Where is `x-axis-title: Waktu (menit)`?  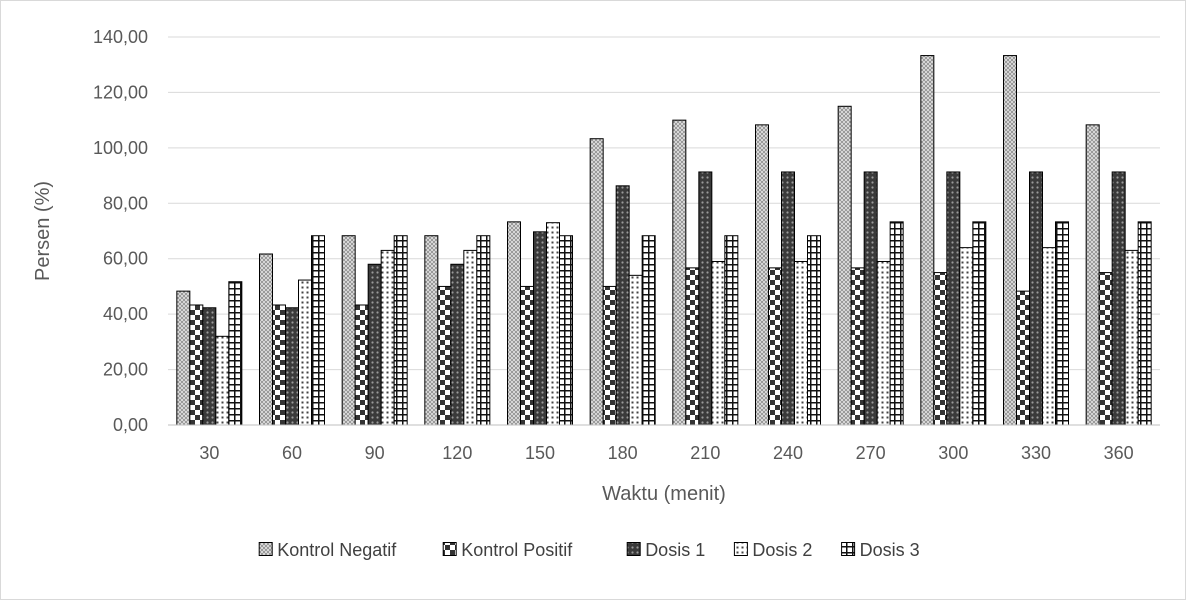 x-axis-title: Waktu (menit) is located at coordinates (664, 494).